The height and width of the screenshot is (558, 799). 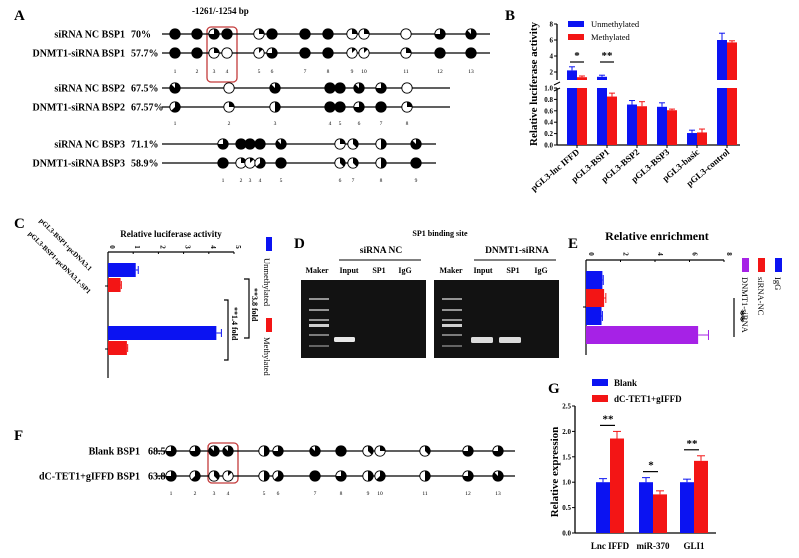 I want to click on y-tick-label: 8, so click(x=552, y=25).